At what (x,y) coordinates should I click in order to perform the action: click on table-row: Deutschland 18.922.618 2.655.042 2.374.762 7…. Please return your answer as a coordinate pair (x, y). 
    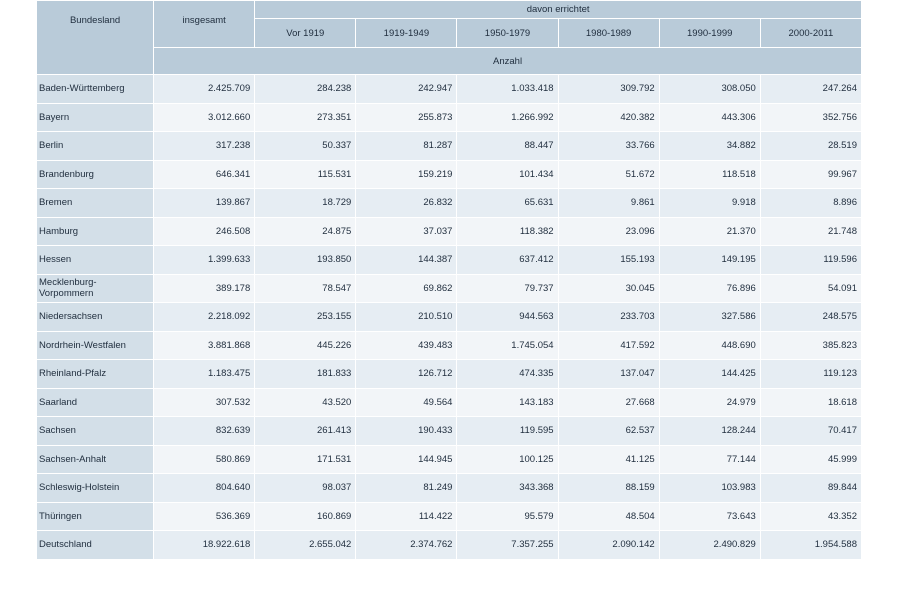
    Looking at the image, I should click on (449, 545).